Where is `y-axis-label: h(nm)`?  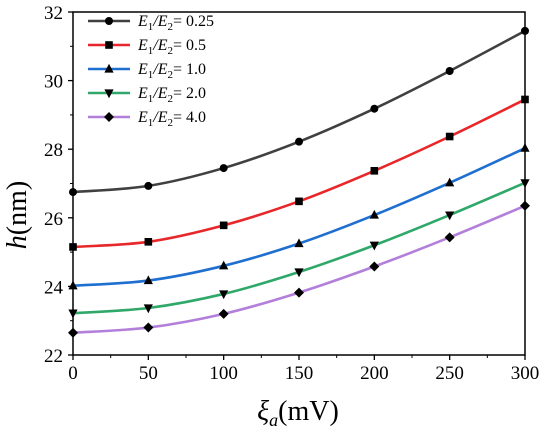 y-axis-label: h(nm) is located at coordinates (17, 215).